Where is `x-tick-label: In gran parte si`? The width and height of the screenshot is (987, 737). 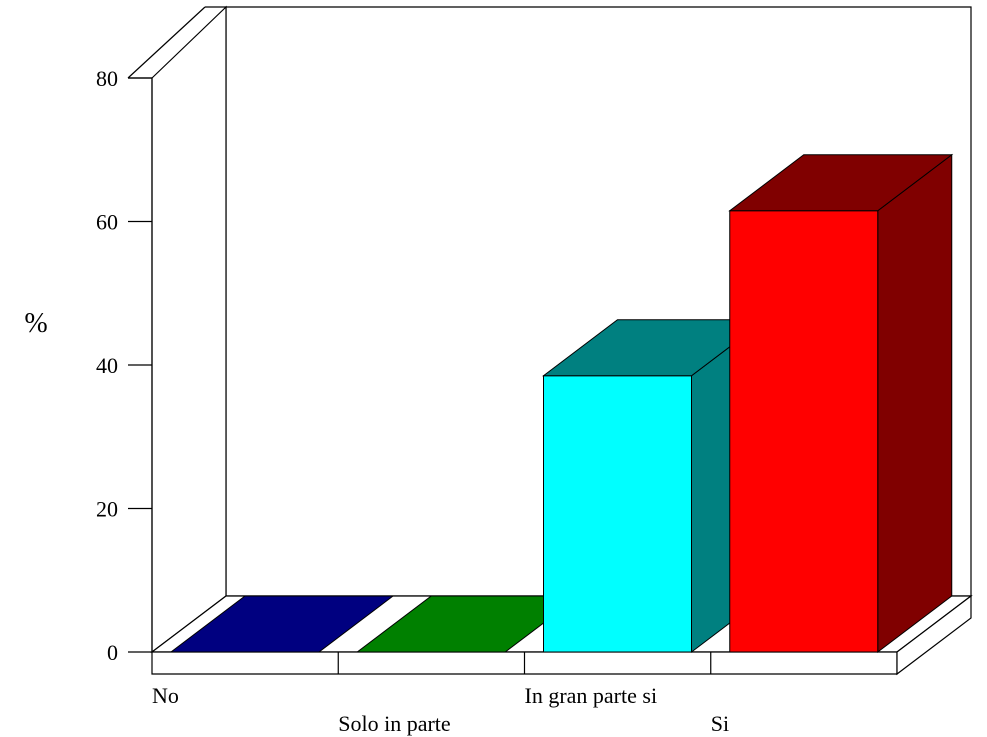
x-tick-label: In gran parte si is located at coordinates (591, 695).